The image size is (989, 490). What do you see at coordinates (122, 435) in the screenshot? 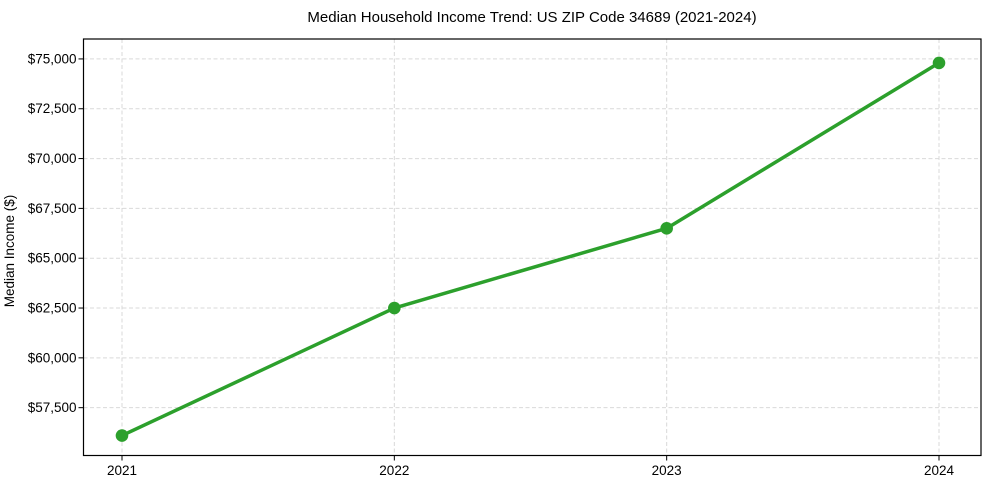
I see `data-point-2021` at bounding box center [122, 435].